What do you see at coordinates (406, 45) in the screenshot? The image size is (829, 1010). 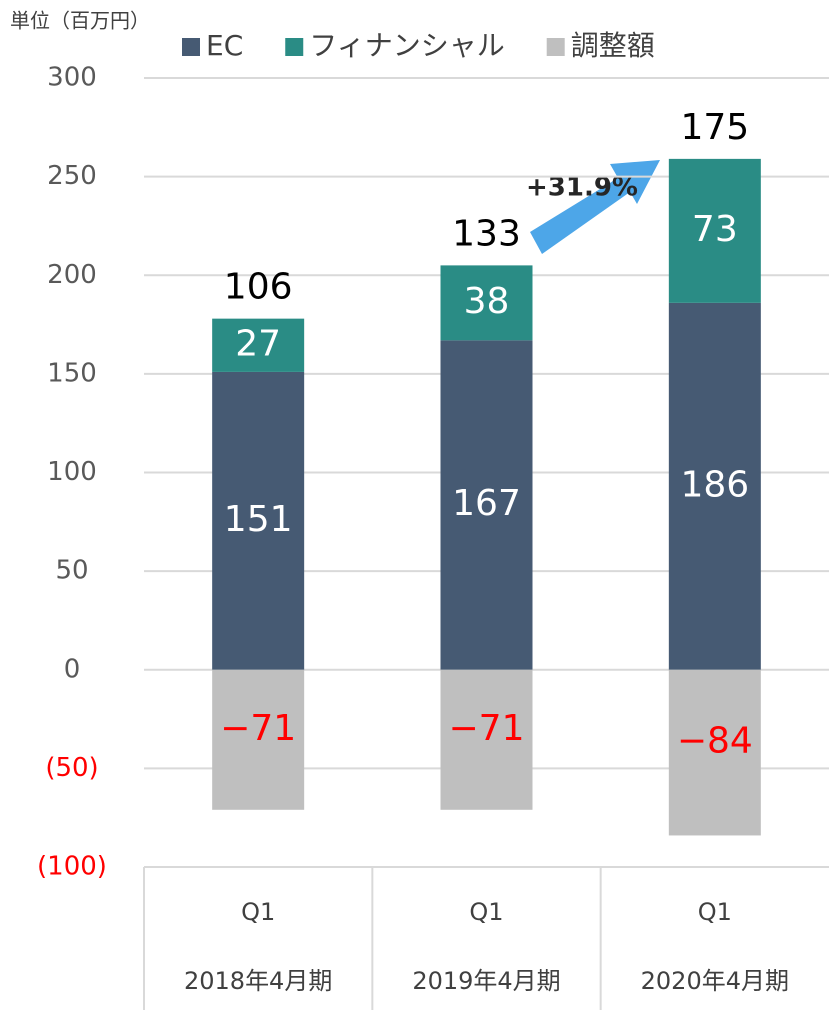 I see `legend-label: フィナンシャル` at bounding box center [406, 45].